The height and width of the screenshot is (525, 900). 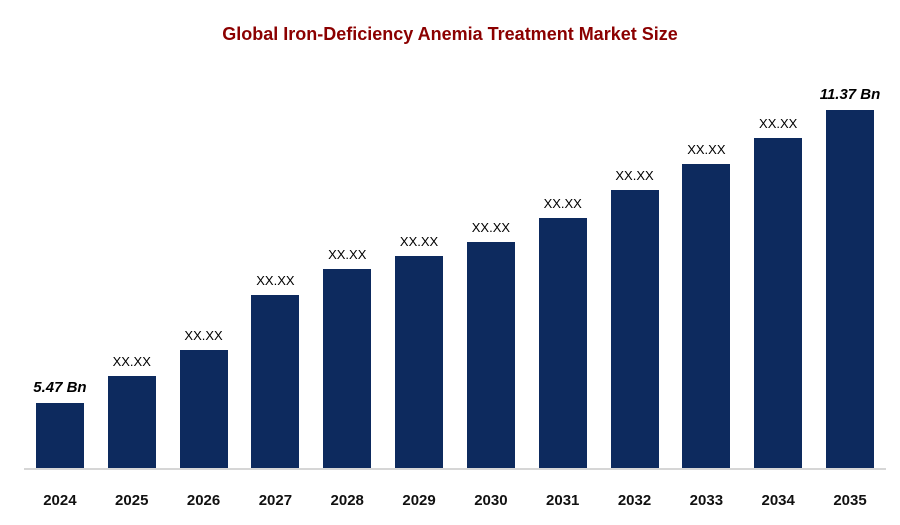 What do you see at coordinates (634, 500) in the screenshot?
I see `x-axis-label: 2032` at bounding box center [634, 500].